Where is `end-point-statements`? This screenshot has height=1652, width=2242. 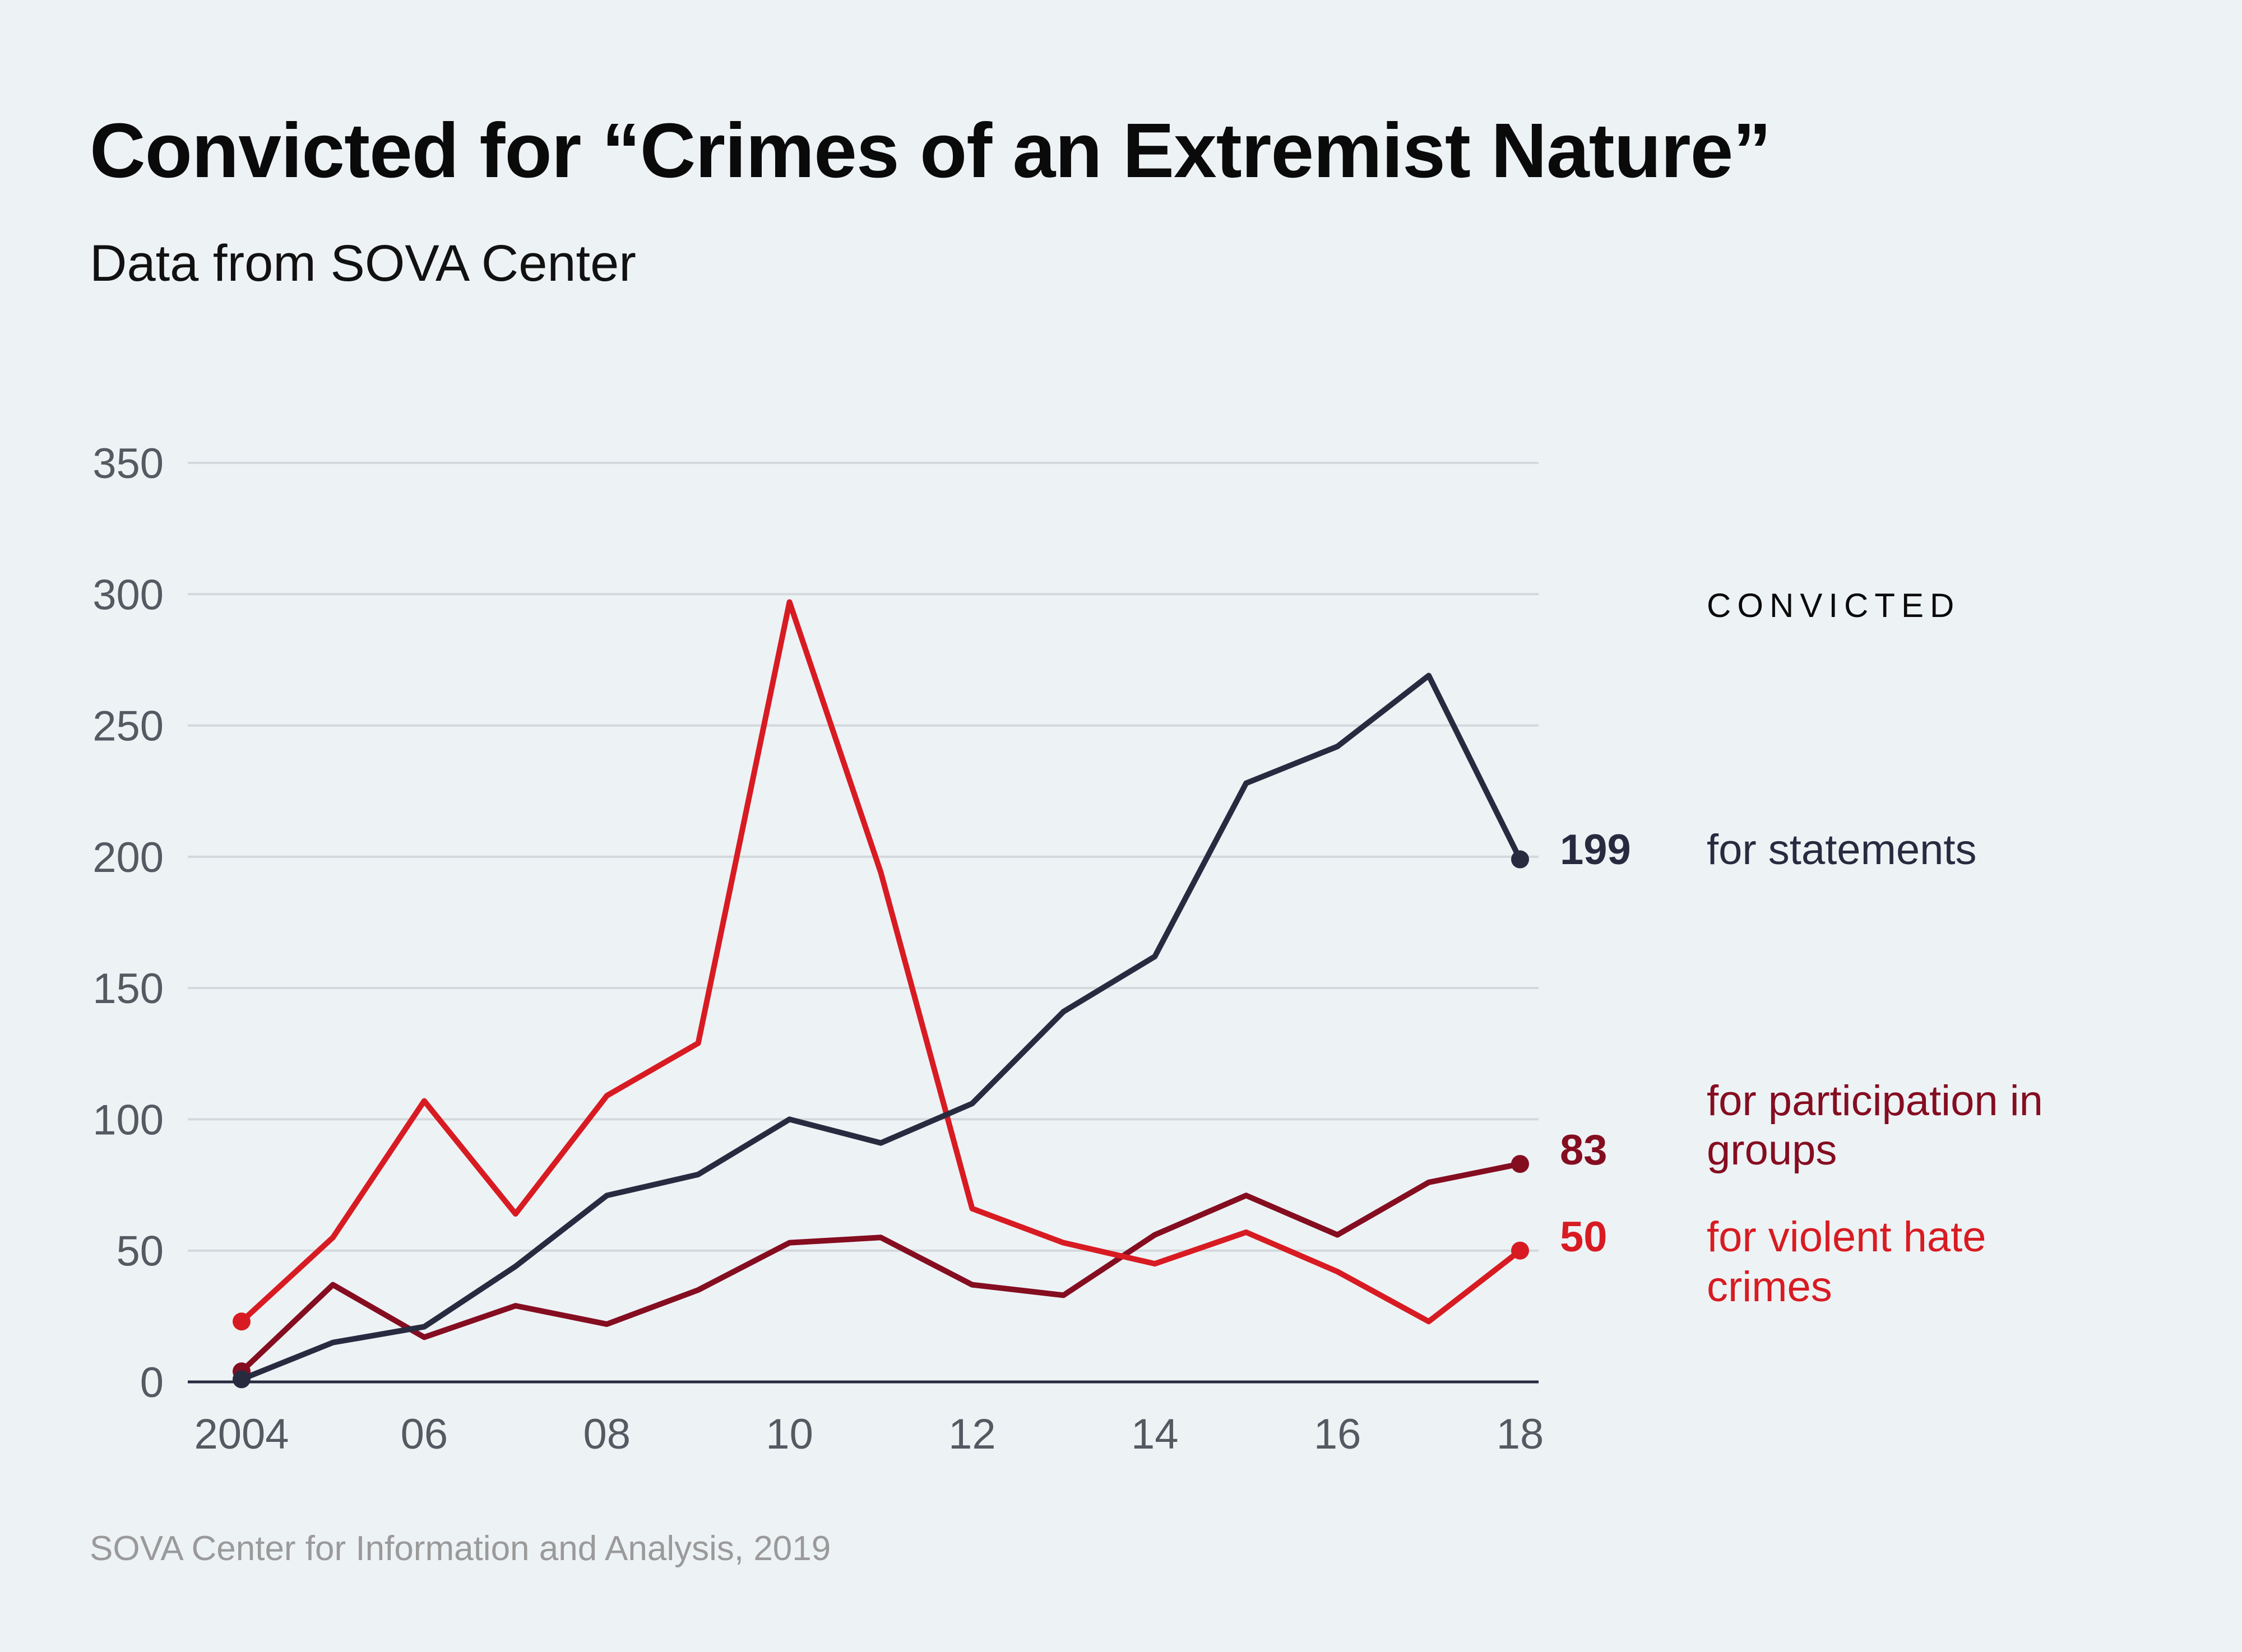 end-point-statements is located at coordinates (1520, 859).